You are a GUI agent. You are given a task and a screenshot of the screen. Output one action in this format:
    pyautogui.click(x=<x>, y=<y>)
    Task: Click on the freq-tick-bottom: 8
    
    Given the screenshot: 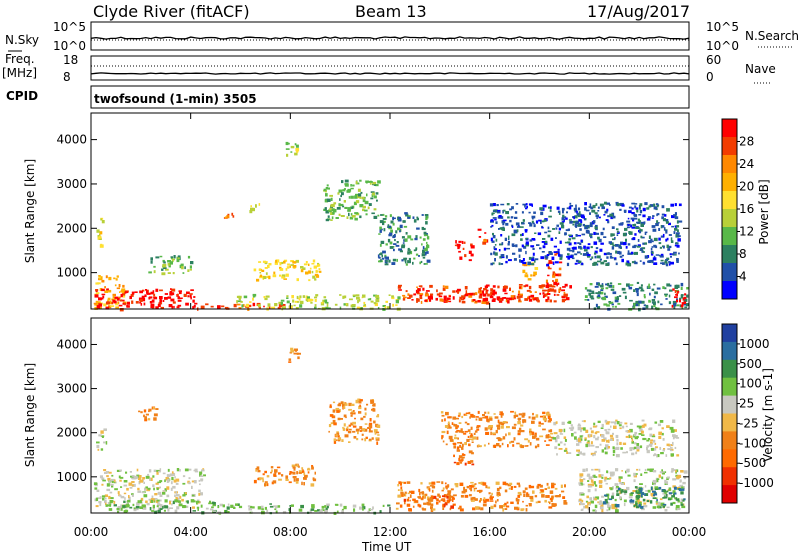 What is the action you would take?
    pyautogui.click(x=67, y=77)
    